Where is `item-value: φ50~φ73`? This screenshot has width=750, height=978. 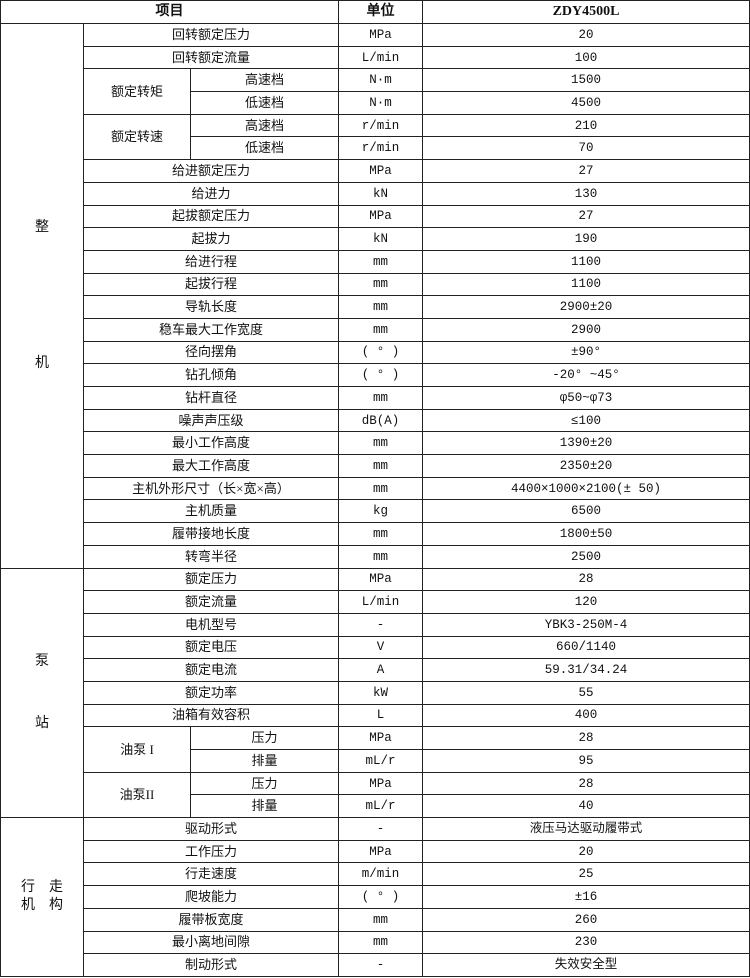 item-value: φ50~φ73 is located at coordinates (586, 398).